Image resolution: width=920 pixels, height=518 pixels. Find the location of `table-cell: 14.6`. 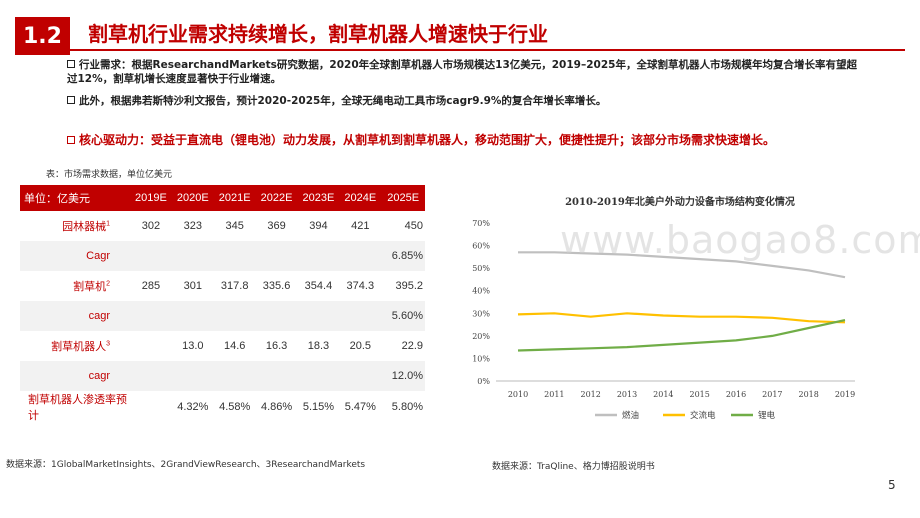

table-cell: 14.6 is located at coordinates (234, 346).